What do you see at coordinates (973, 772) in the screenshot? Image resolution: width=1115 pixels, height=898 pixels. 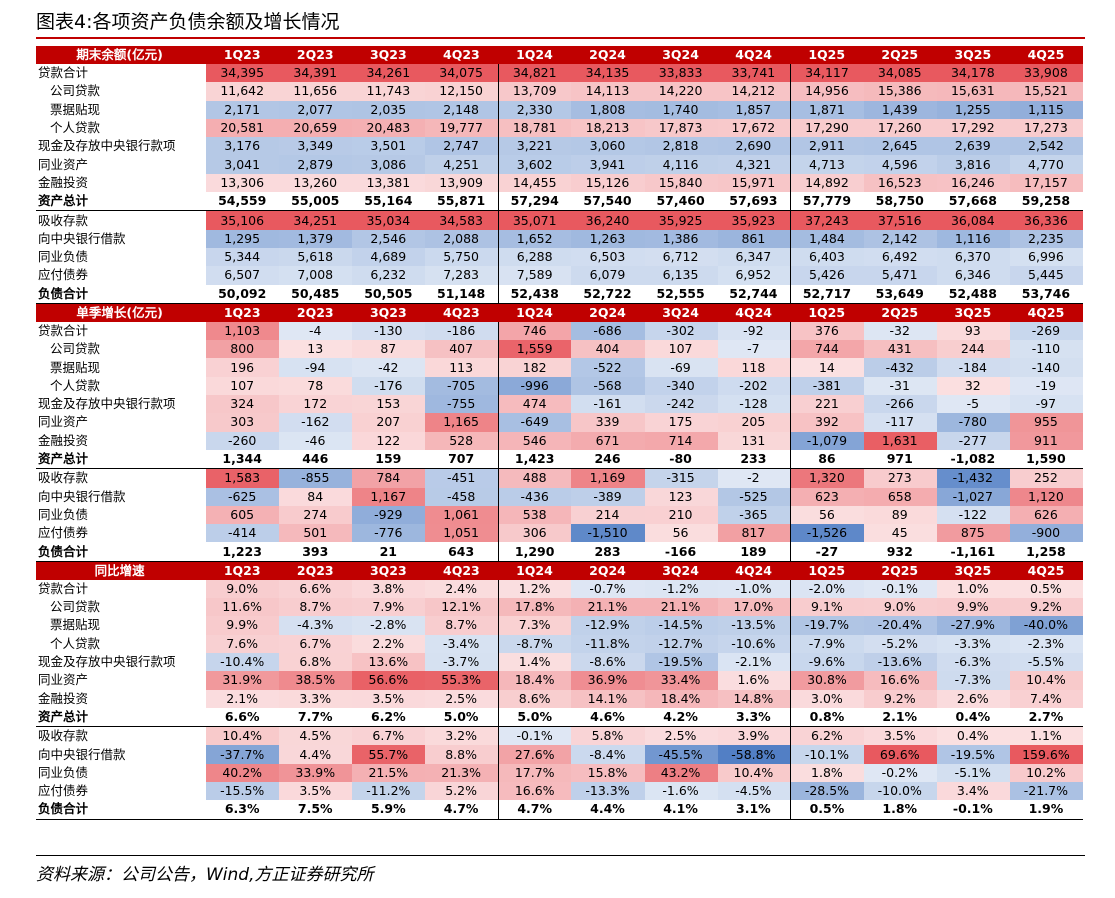 I see `value-cell: -5.1%` at bounding box center [973, 772].